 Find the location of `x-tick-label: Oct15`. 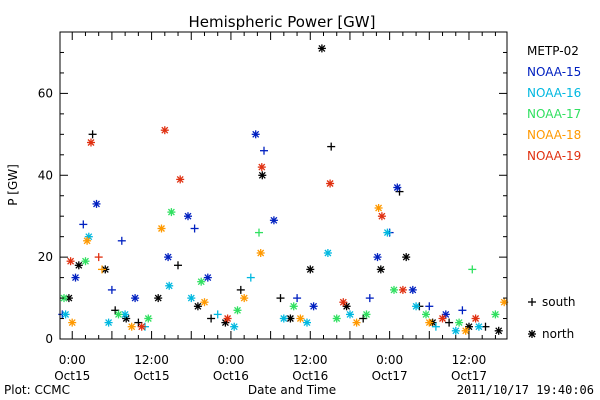

x-tick-label: Oct15 is located at coordinates (72, 376).